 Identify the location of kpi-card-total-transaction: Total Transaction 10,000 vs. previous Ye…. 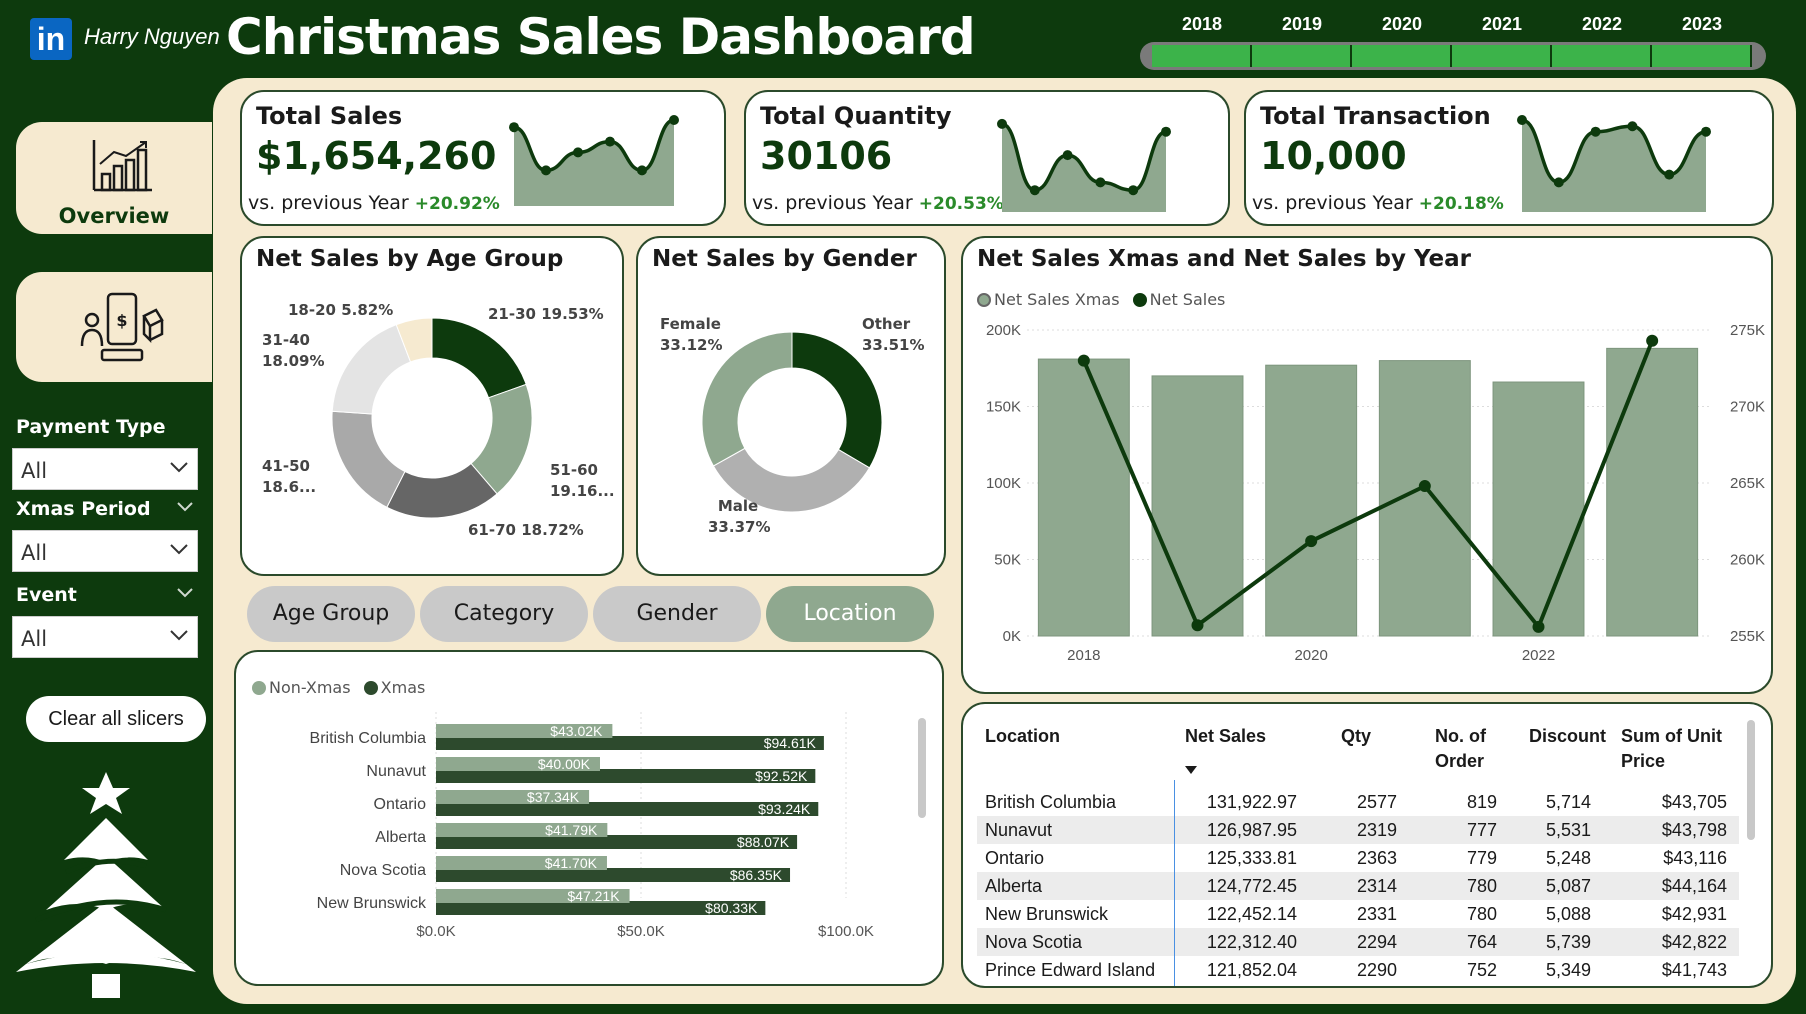
(1509, 158).